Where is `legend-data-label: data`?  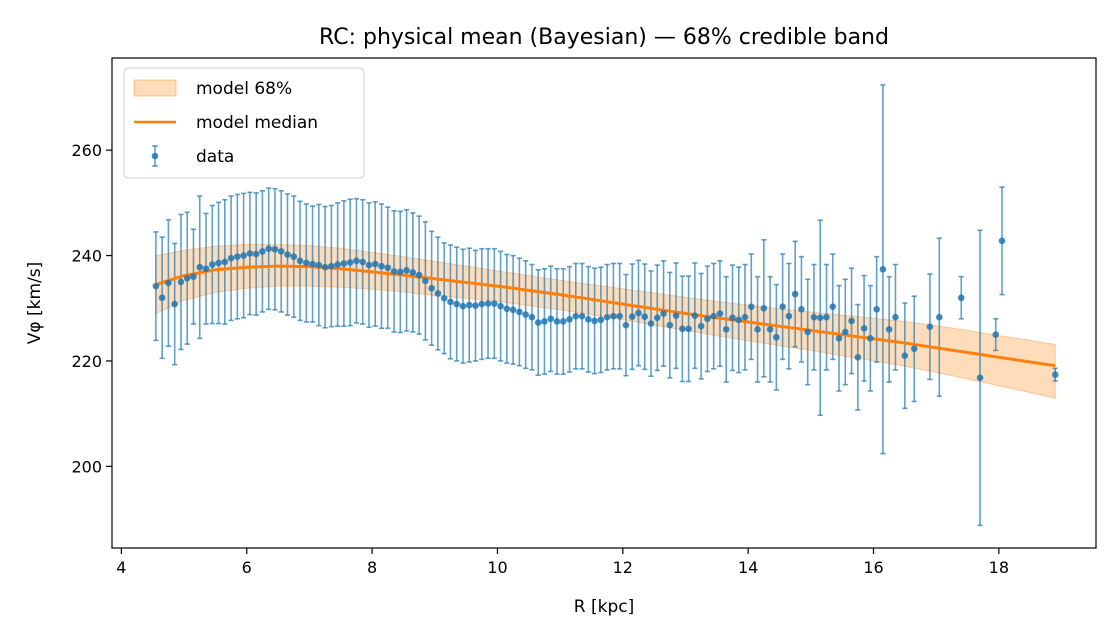 legend-data-label: data is located at coordinates (215, 157).